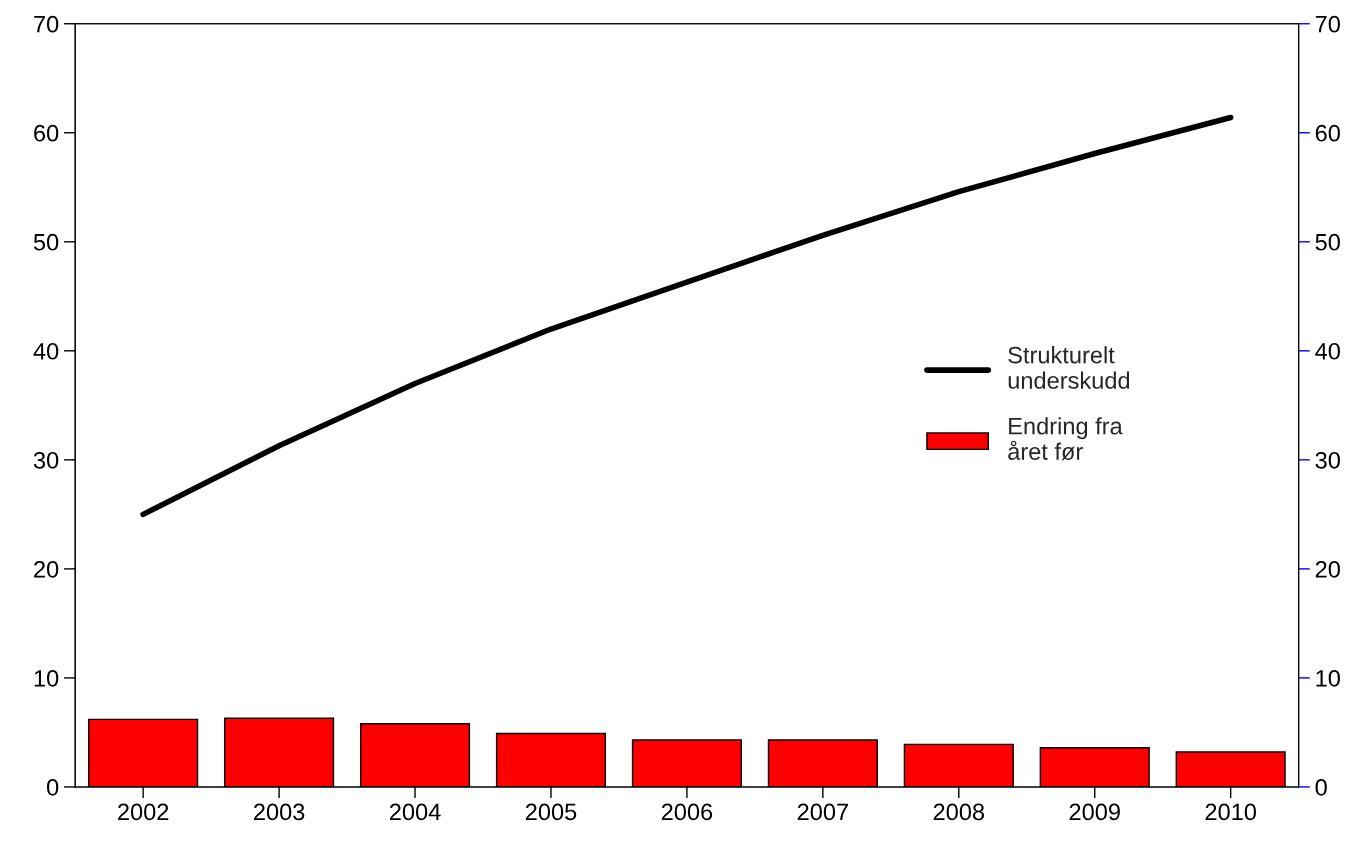  What do you see at coordinates (1327, 351) in the screenshot?
I see `y2-tick-label: 40` at bounding box center [1327, 351].